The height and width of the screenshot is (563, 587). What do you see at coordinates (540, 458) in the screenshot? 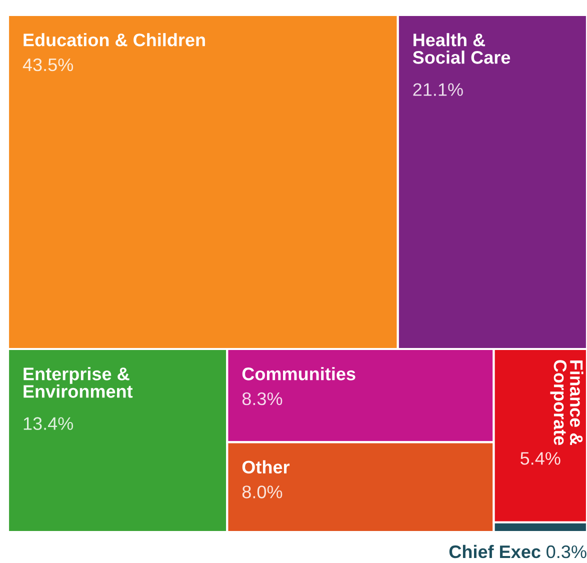
I see `data-label: 5.4%` at bounding box center [540, 458].